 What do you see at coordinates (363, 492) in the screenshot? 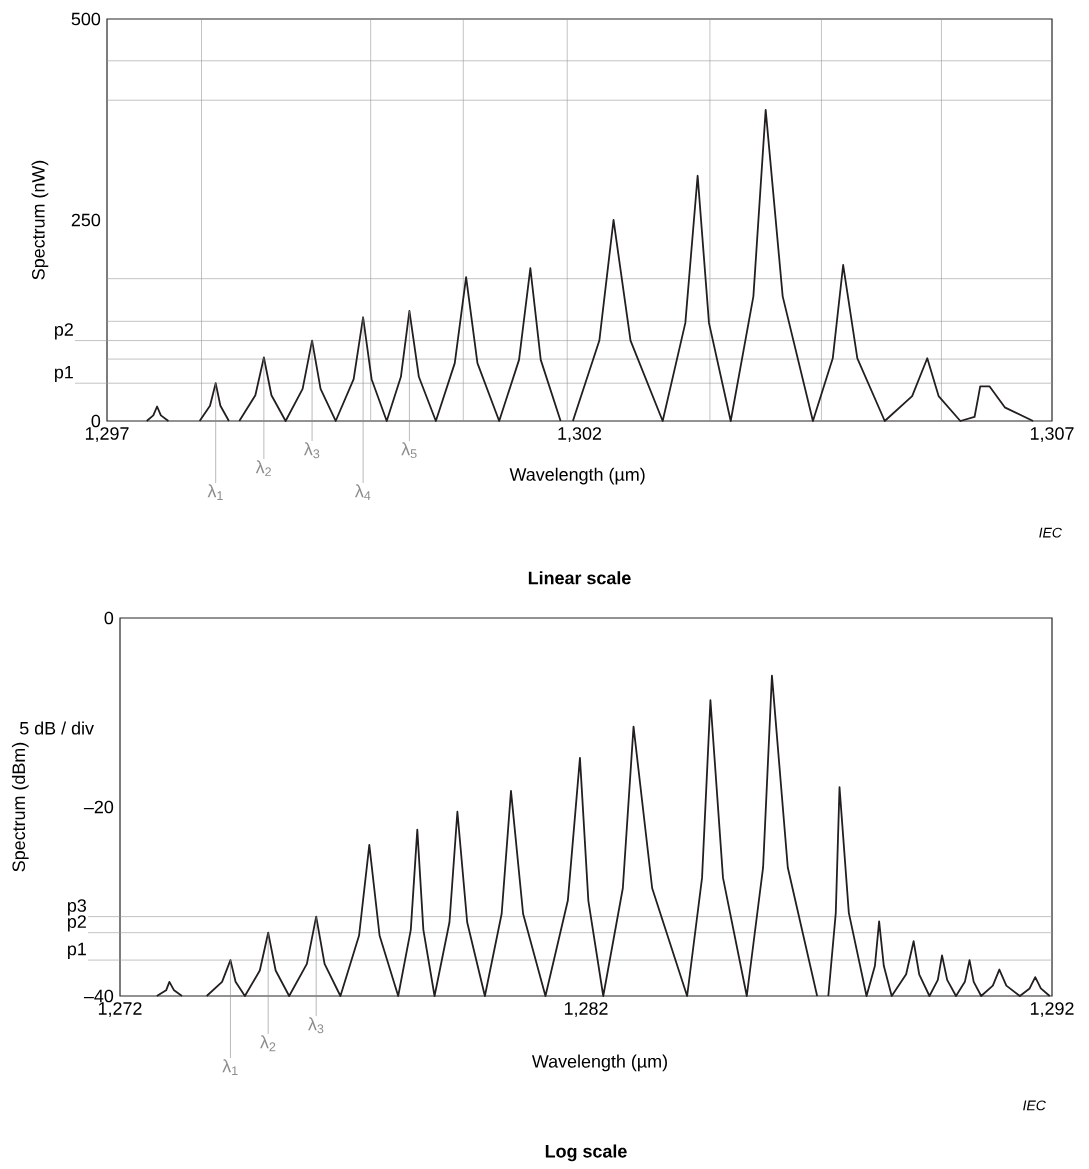
I see `annotation: λ$_{4}$` at bounding box center [363, 492].